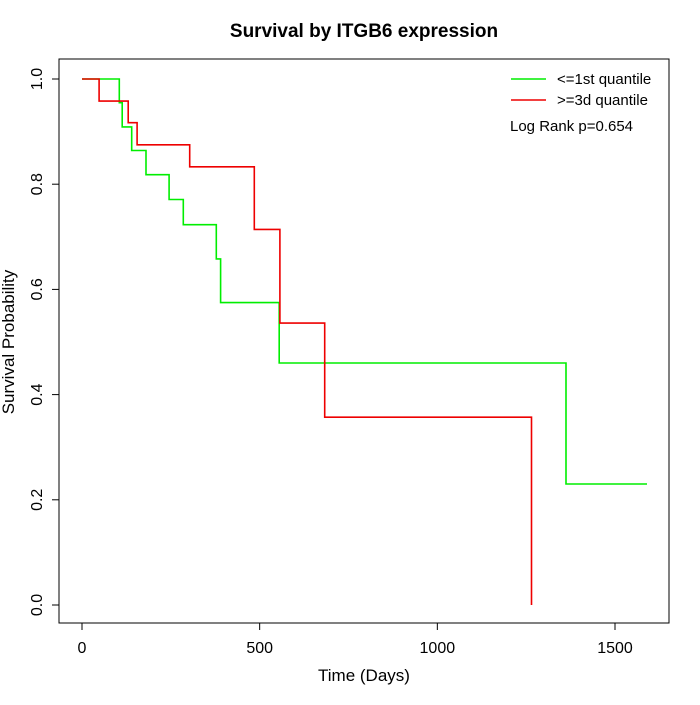 This screenshot has height=705, width=700. What do you see at coordinates (37, 605) in the screenshot?
I see `y-tick-label: 0.0` at bounding box center [37, 605].